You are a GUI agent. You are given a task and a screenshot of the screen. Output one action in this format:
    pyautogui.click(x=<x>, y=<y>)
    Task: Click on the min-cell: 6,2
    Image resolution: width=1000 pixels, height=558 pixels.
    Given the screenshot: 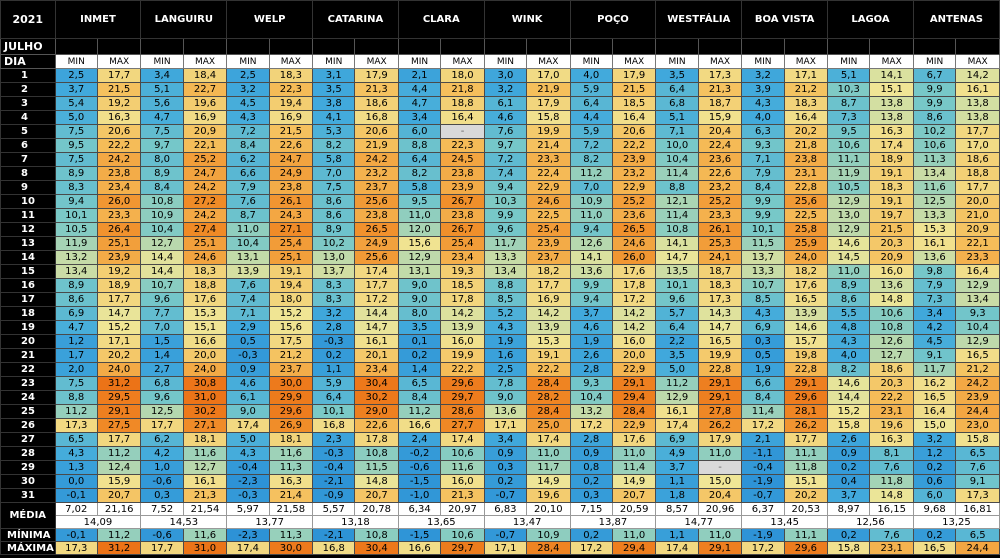 What is the action you would take?
    pyautogui.click(x=162, y=439)
    